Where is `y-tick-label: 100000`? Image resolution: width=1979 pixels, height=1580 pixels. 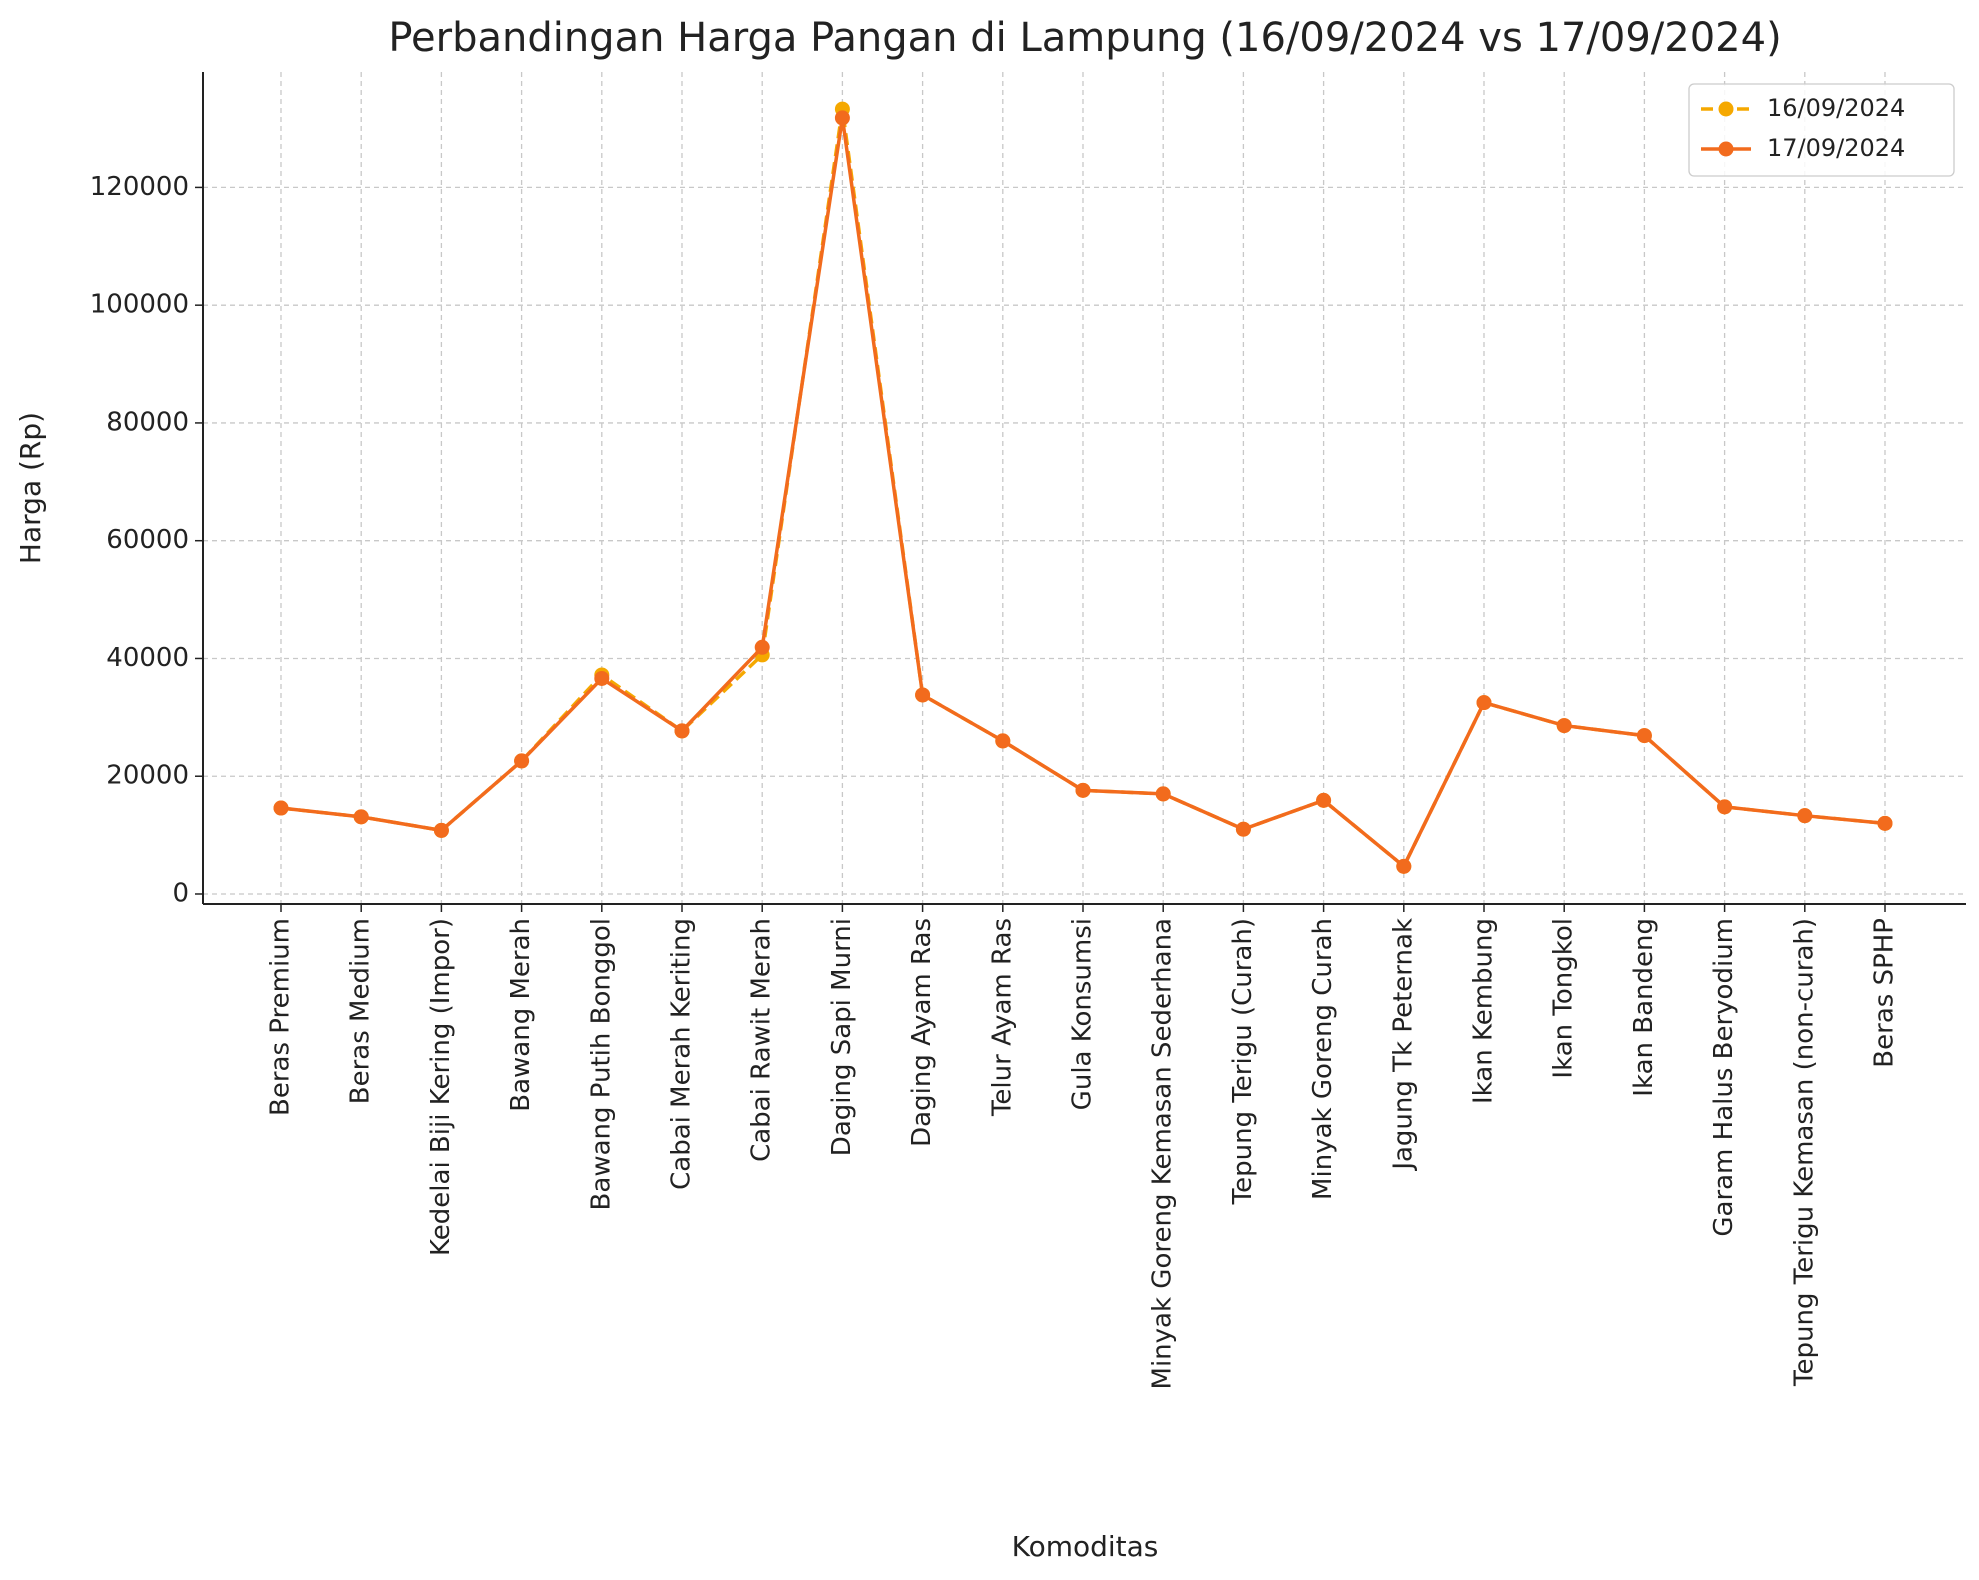 y-tick-label: 100000 is located at coordinates (139, 305).